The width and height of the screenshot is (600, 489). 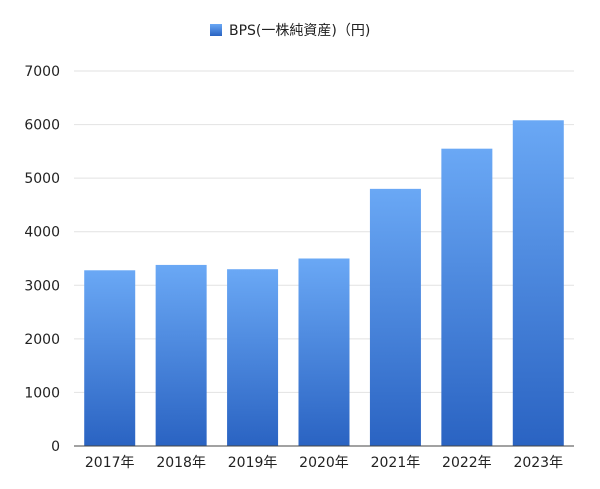 I want to click on x-tick-label: 2020年, so click(x=324, y=463).